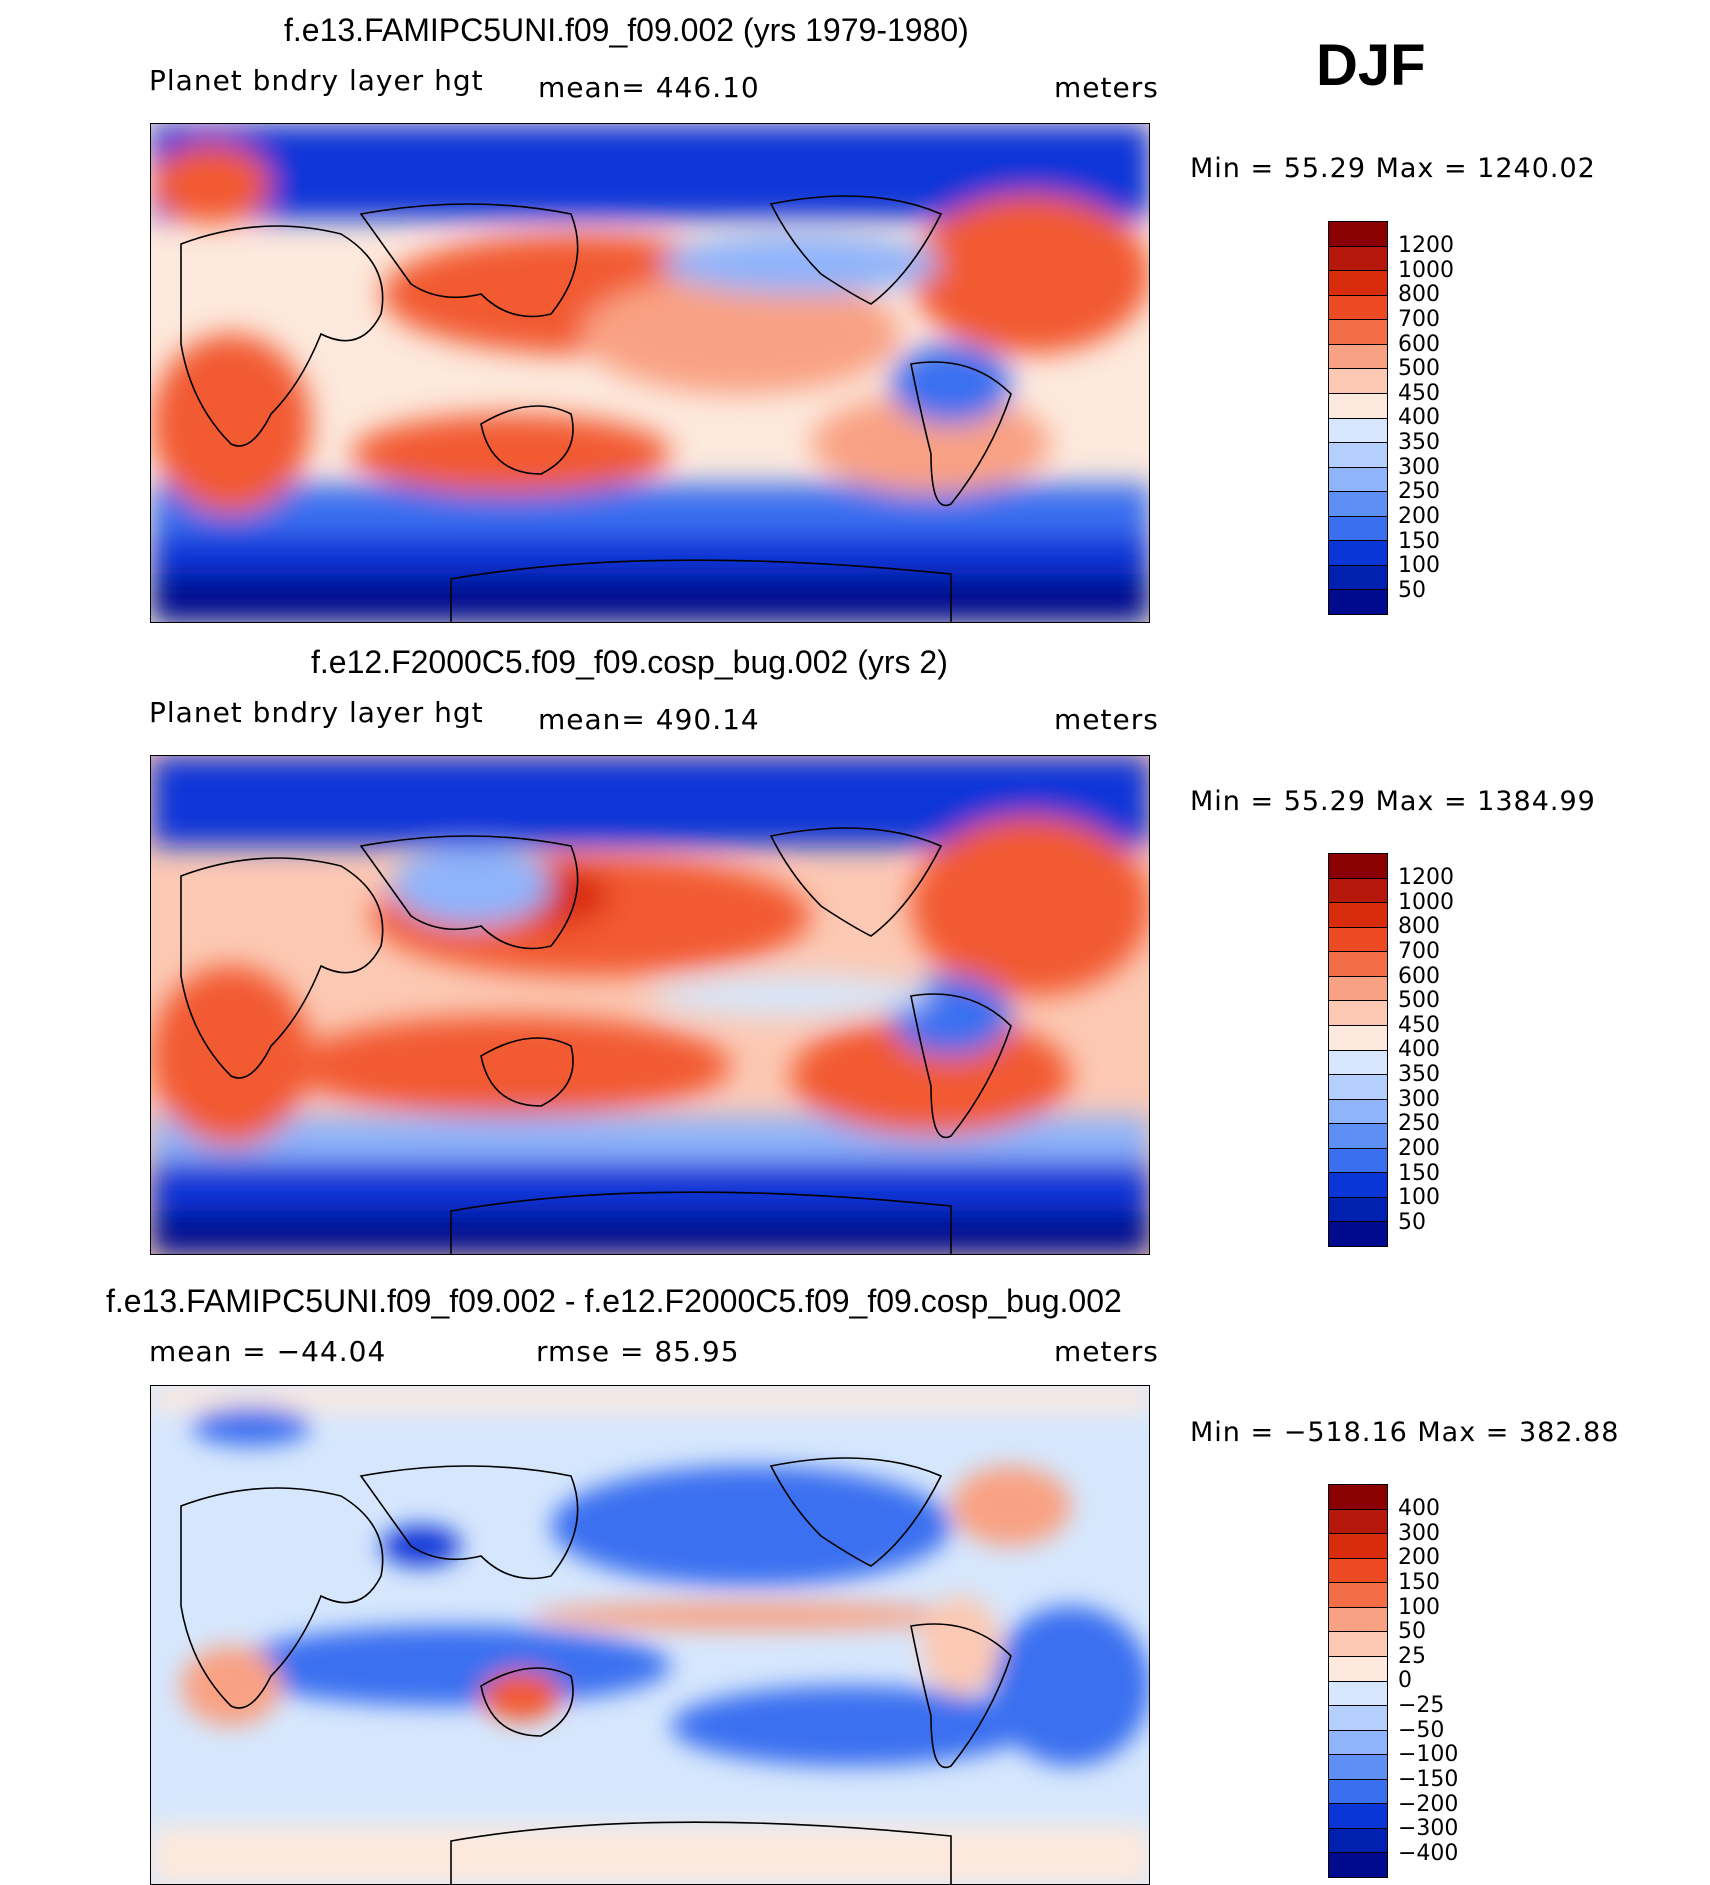  I want to click on panel-2-mean: mean= 490.14, so click(649, 719).